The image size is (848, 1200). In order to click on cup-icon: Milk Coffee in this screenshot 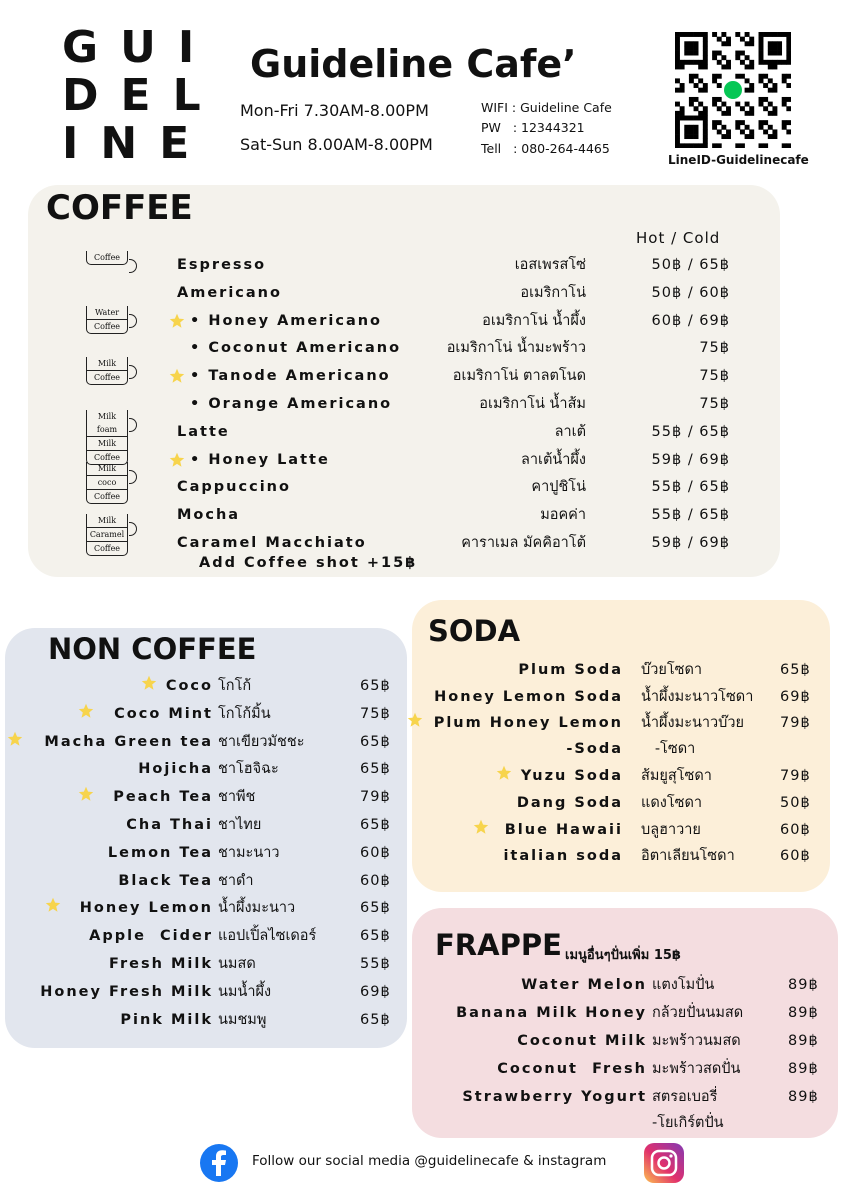, I will do `click(111, 371)`.